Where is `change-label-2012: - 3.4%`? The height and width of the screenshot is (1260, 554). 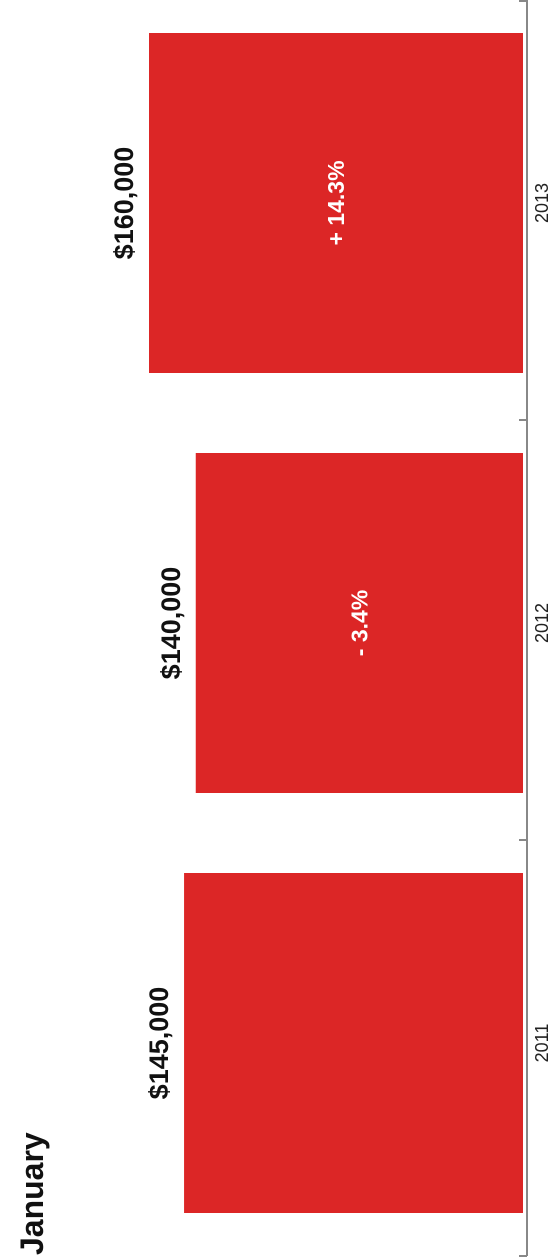 change-label-2012: - 3.4% is located at coordinates (359, 623).